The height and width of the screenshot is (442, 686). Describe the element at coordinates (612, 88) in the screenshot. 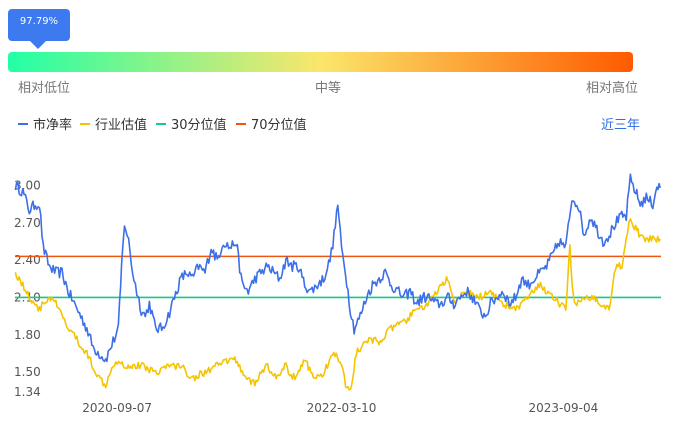

I see `range-label-high: 相对高位` at that location.